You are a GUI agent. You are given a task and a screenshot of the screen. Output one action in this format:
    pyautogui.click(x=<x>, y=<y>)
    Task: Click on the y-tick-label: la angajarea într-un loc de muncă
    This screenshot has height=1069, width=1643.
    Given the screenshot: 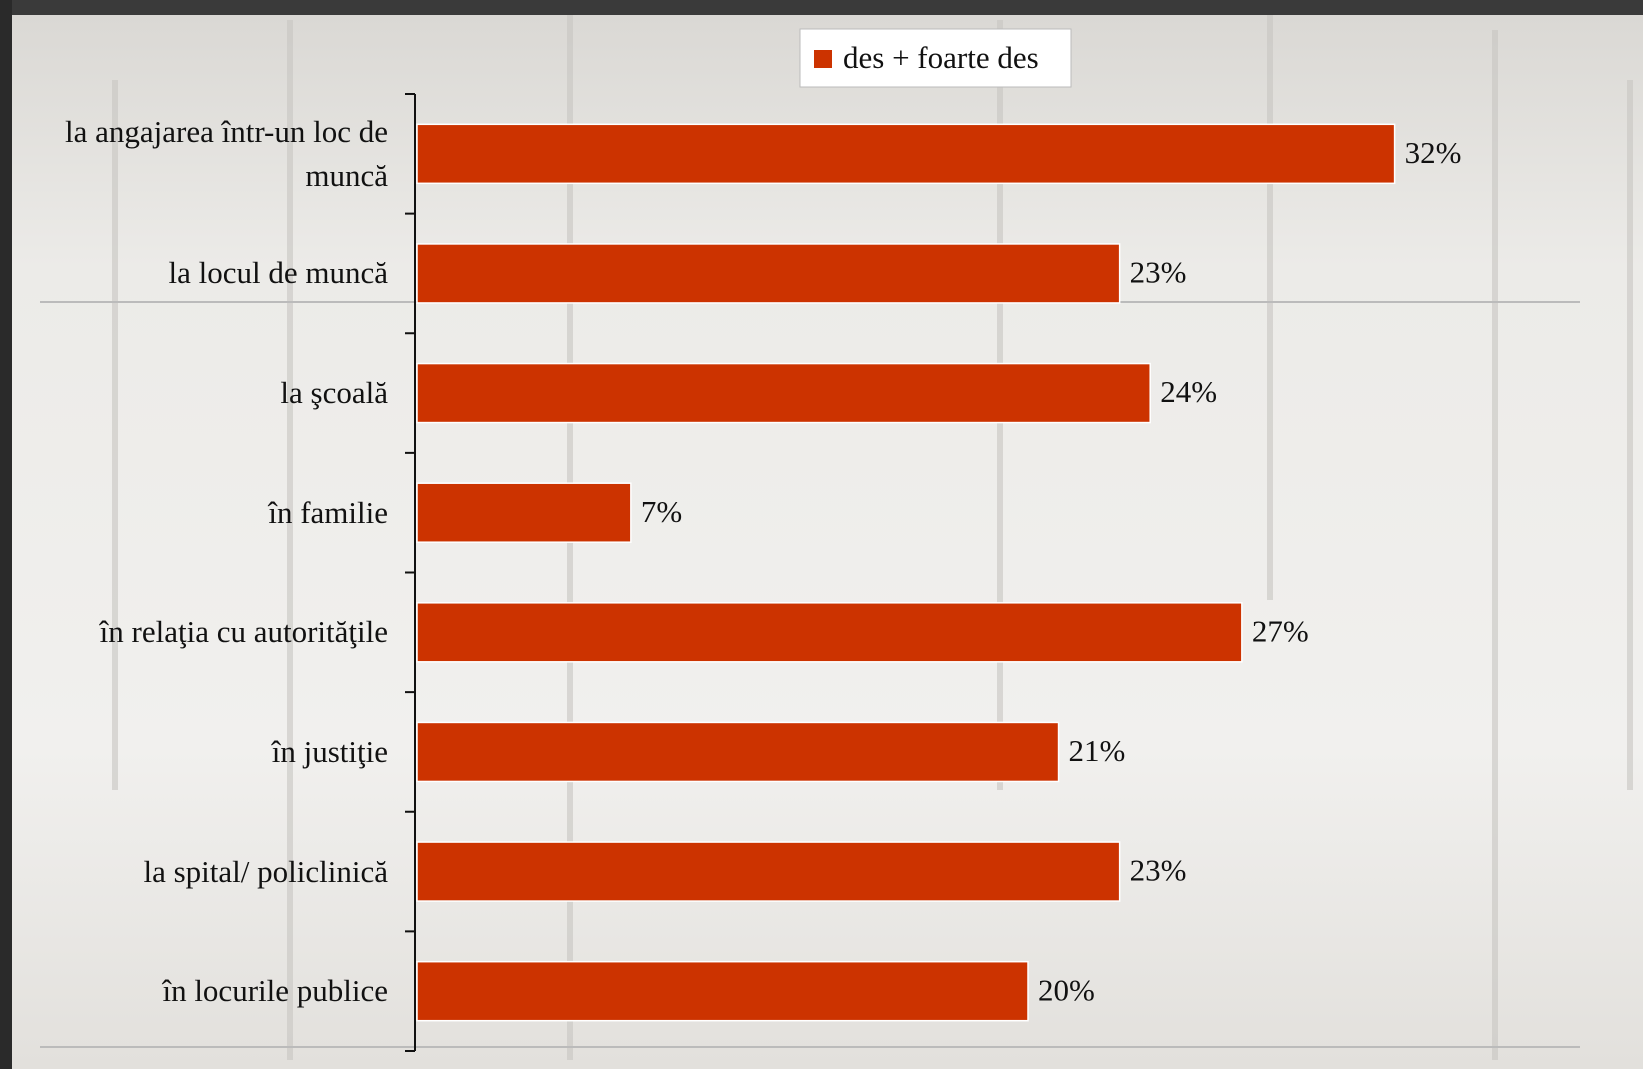 What is the action you would take?
    pyautogui.click(x=226, y=153)
    